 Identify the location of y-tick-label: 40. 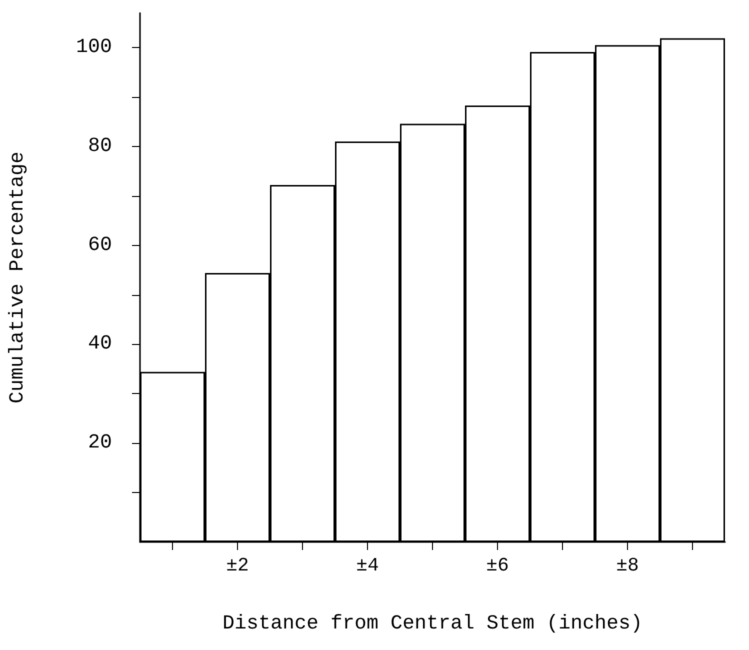
(100, 344).